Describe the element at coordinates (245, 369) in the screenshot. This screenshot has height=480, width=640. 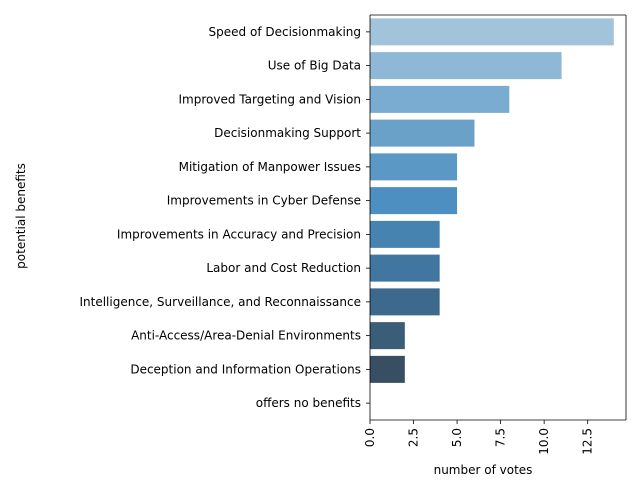
I see `y-tick-label: Deception and Information Operations` at that location.